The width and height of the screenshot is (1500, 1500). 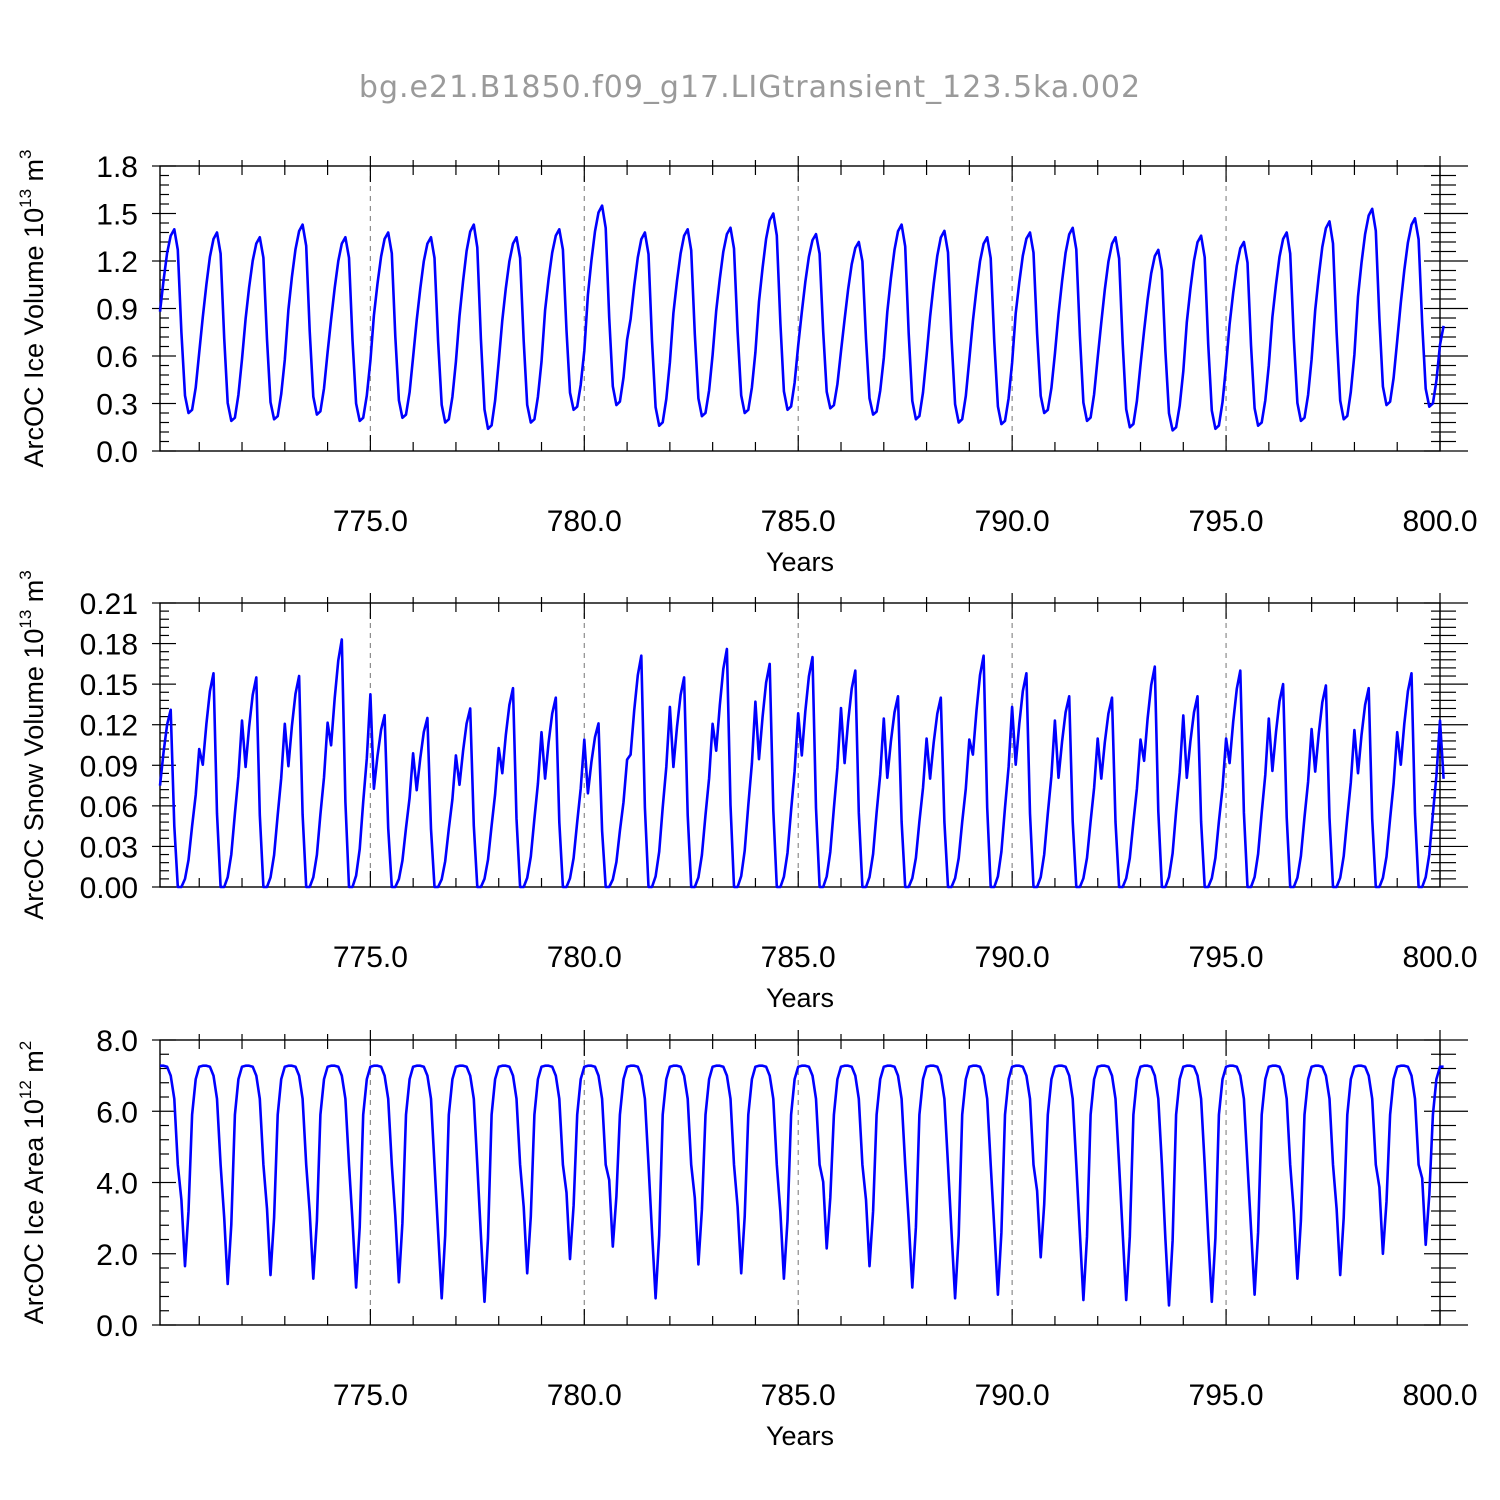 I want to click on x-tick-label-ice-volume: 780.0, so click(x=584, y=521).